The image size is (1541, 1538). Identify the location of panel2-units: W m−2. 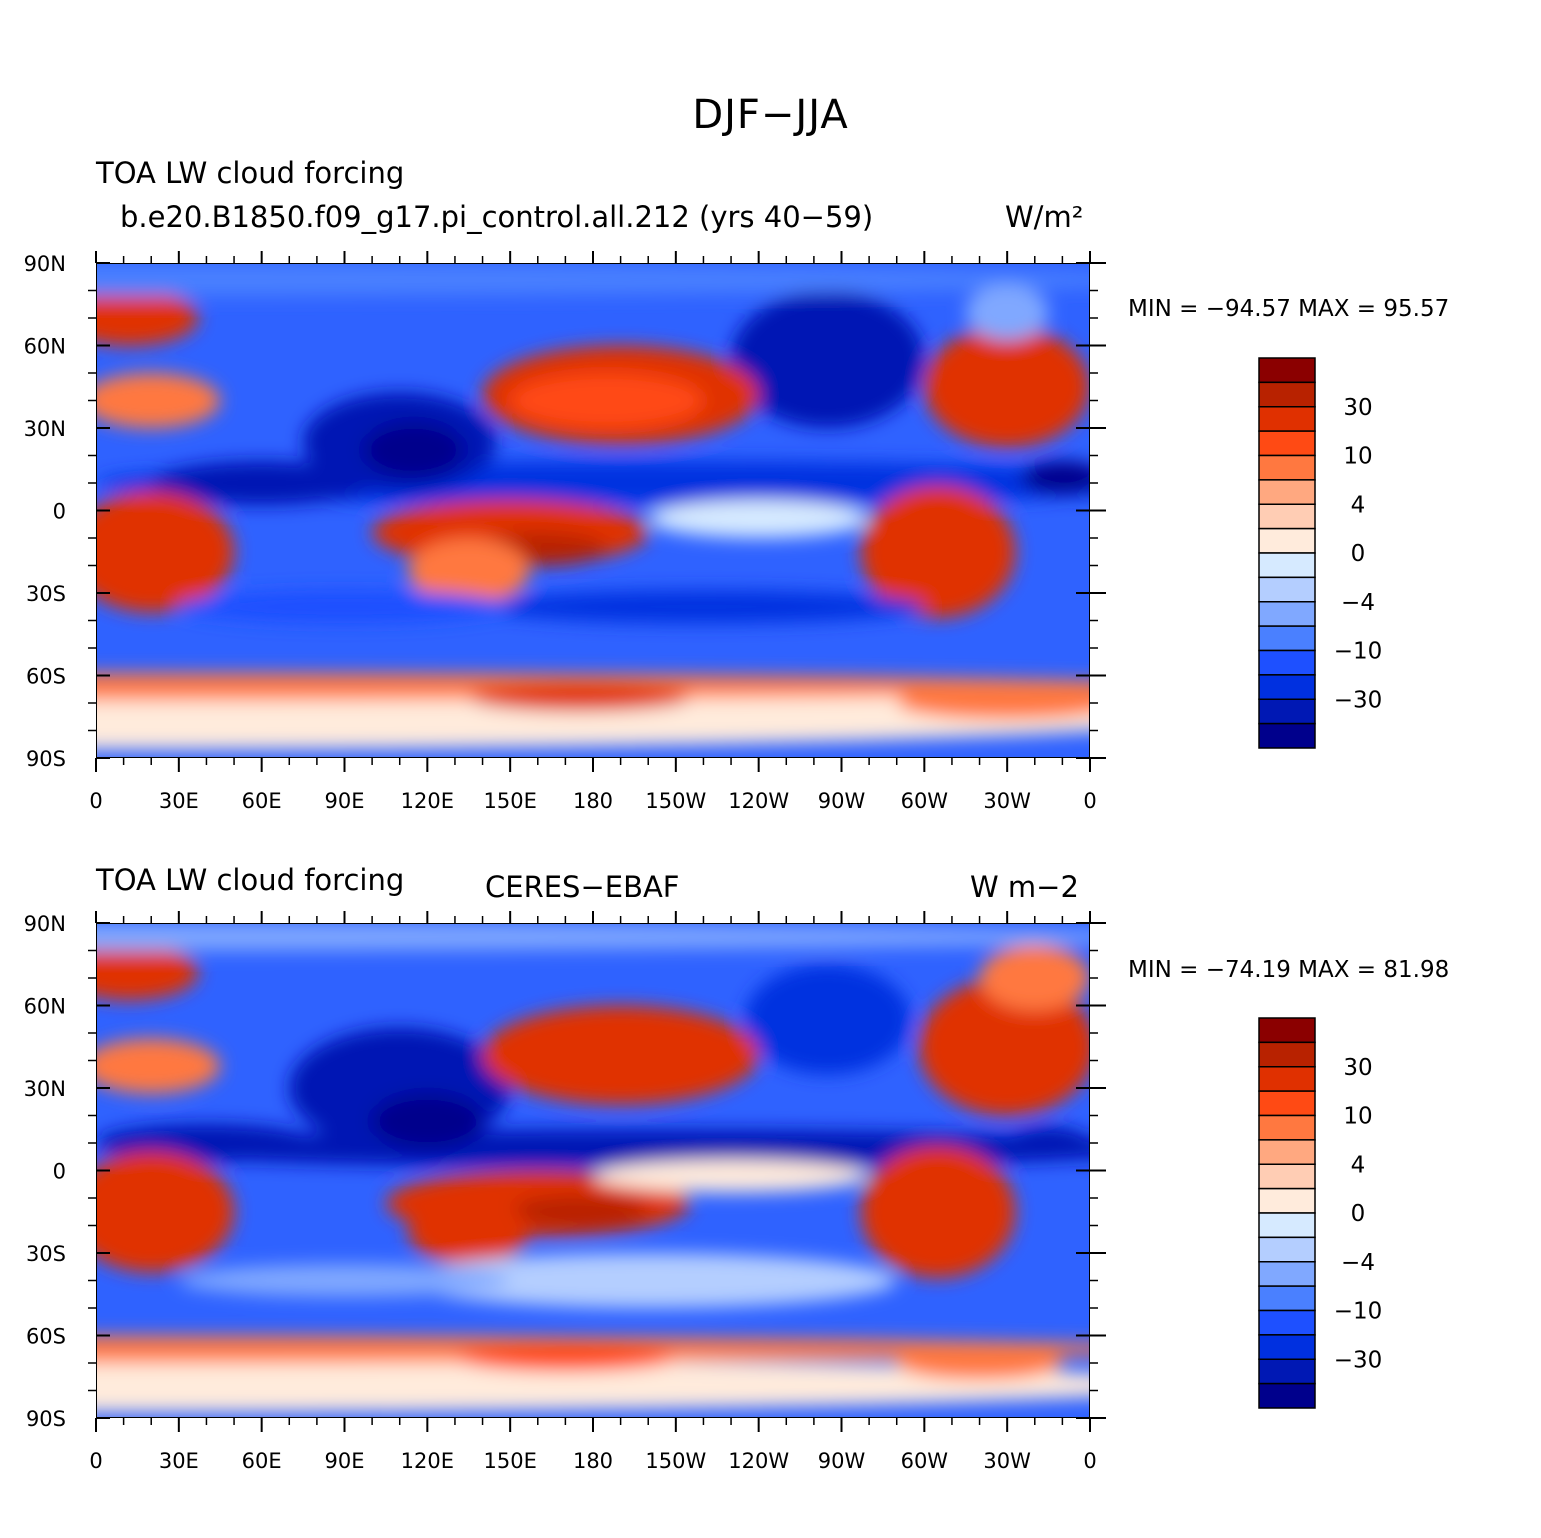
(1024, 887).